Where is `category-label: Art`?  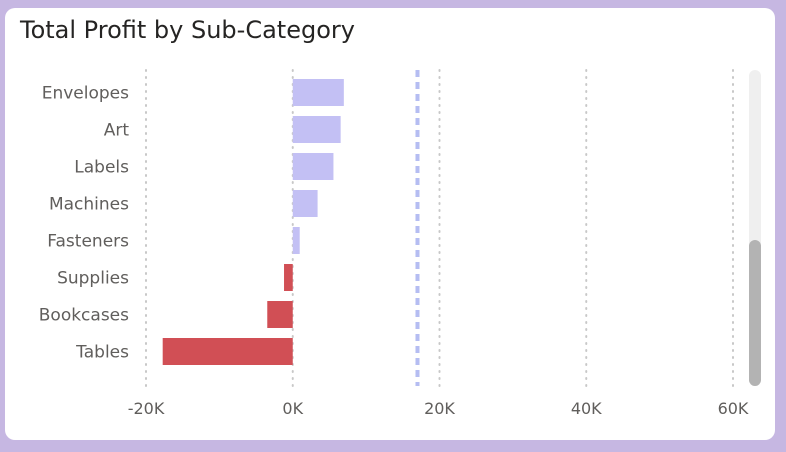 category-label: Art is located at coordinates (117, 131).